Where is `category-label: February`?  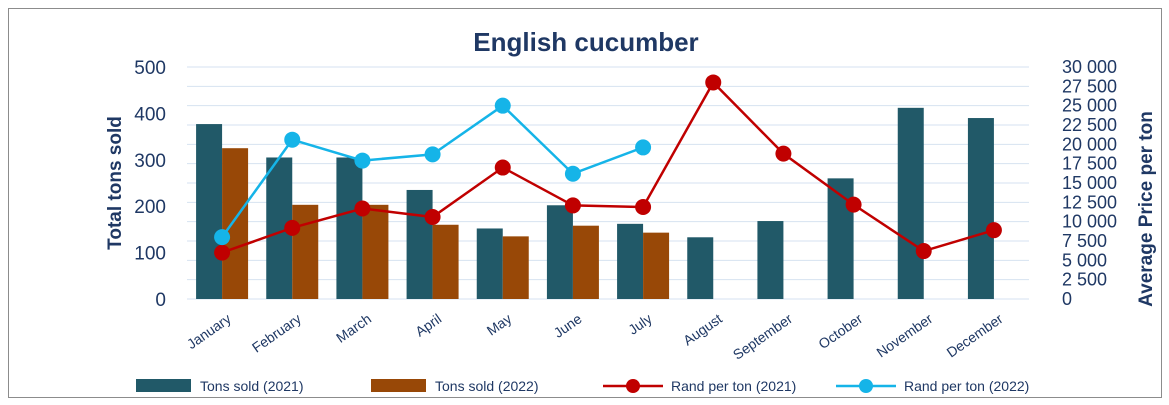 category-label: February is located at coordinates (276, 332).